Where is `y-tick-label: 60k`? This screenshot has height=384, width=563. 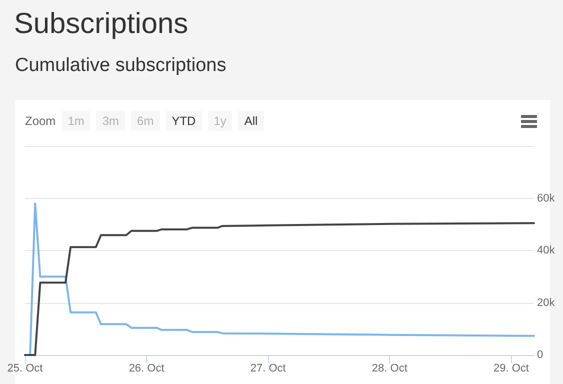
y-tick-label: 60k is located at coordinates (546, 198).